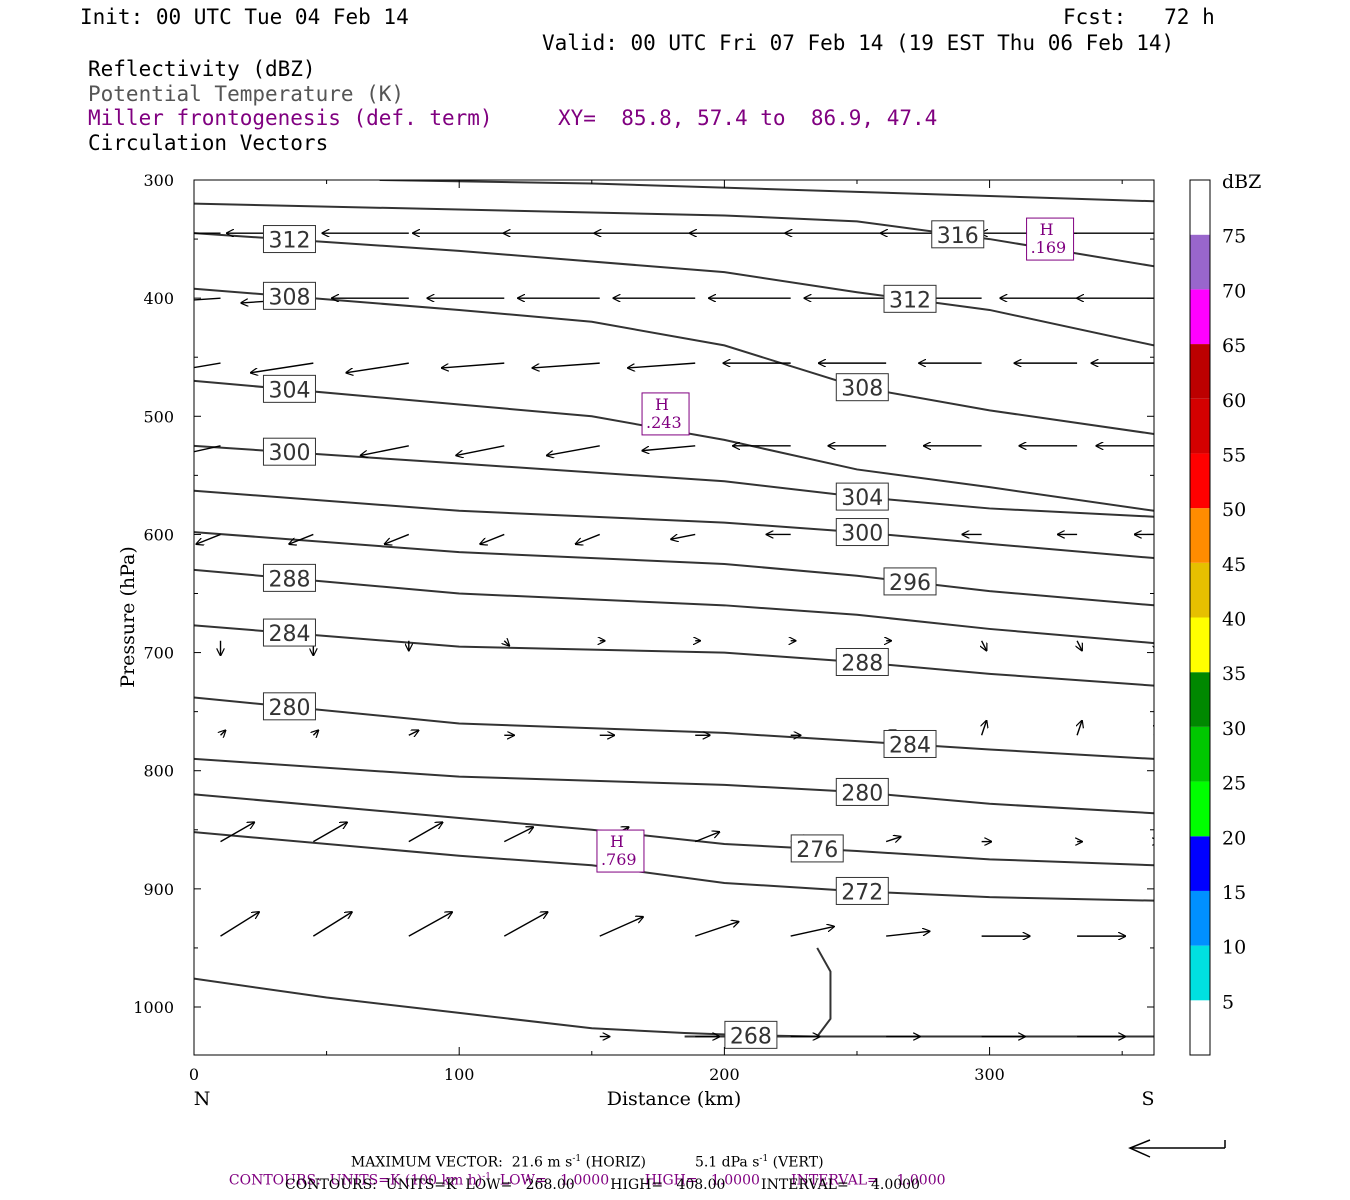 This screenshot has width=1350, height=1200. I want to click on x-tick-label: 200, so click(724, 1074).